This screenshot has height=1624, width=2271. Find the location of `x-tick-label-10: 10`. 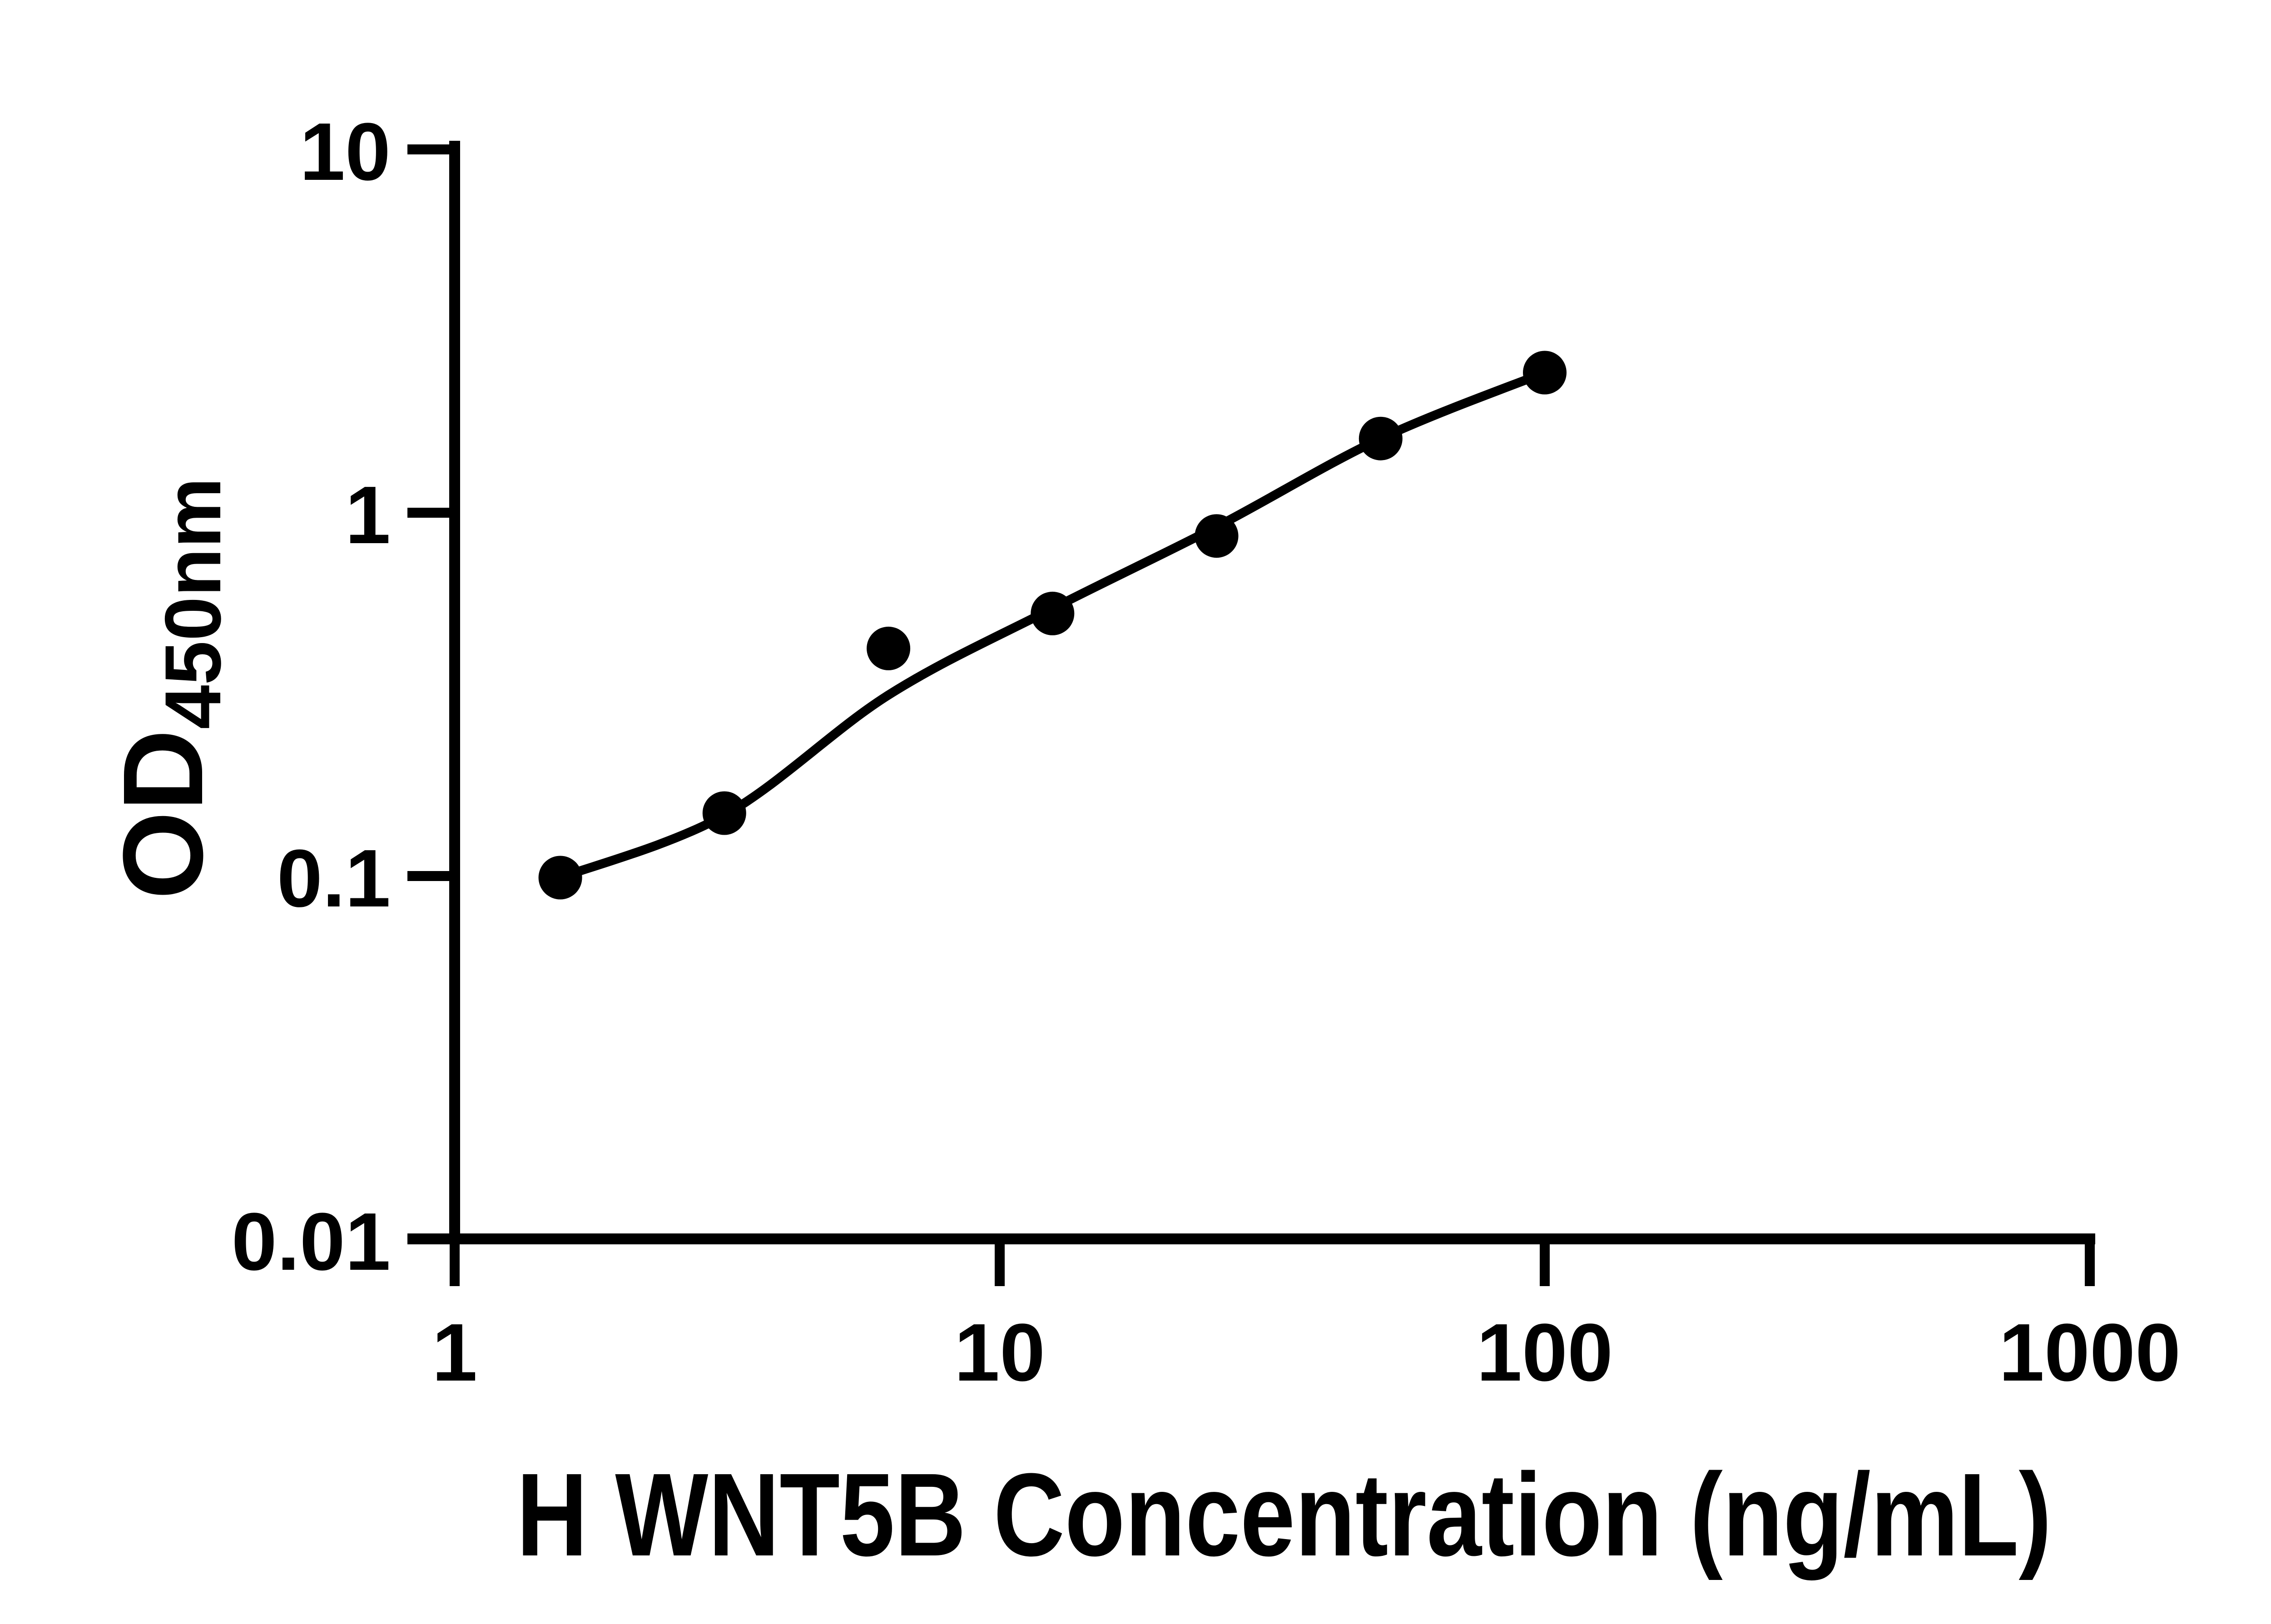

x-tick-label-10: 10 is located at coordinates (999, 1352).